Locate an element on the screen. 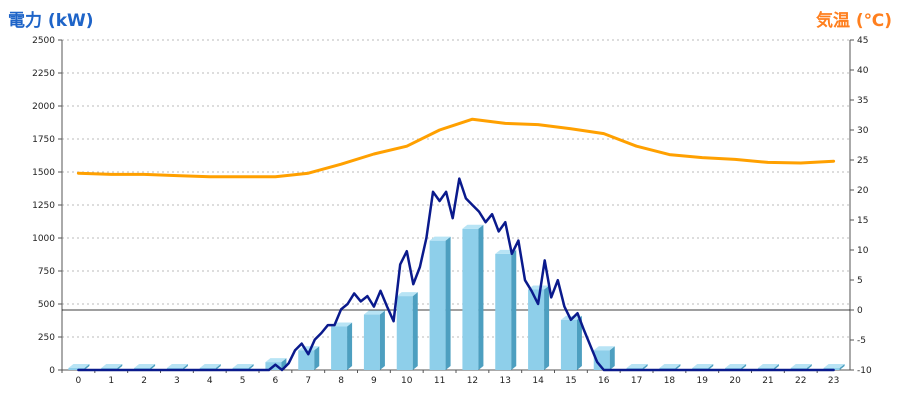  x-tick-label: 16 is located at coordinates (604, 381).